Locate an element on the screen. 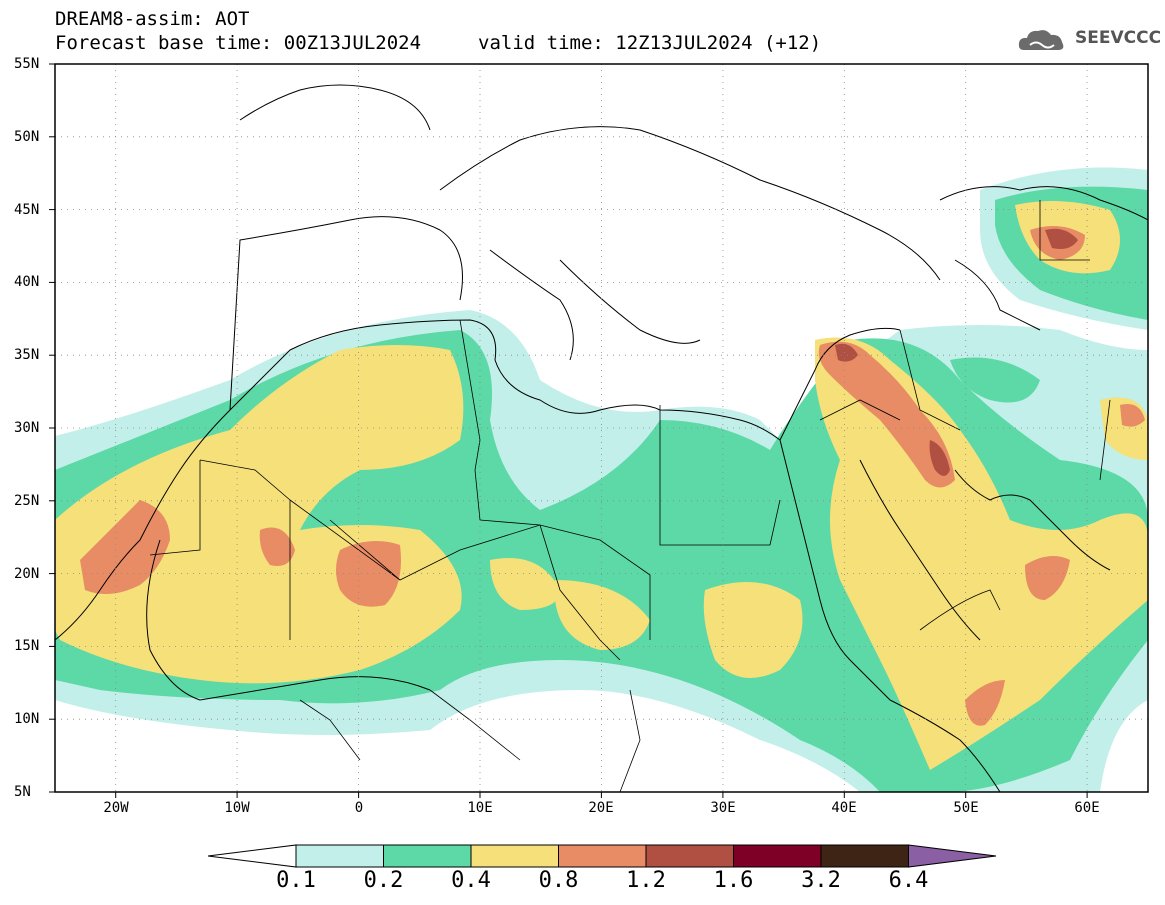 The image size is (1165, 905). lat-label: 5N is located at coordinates (22, 792).